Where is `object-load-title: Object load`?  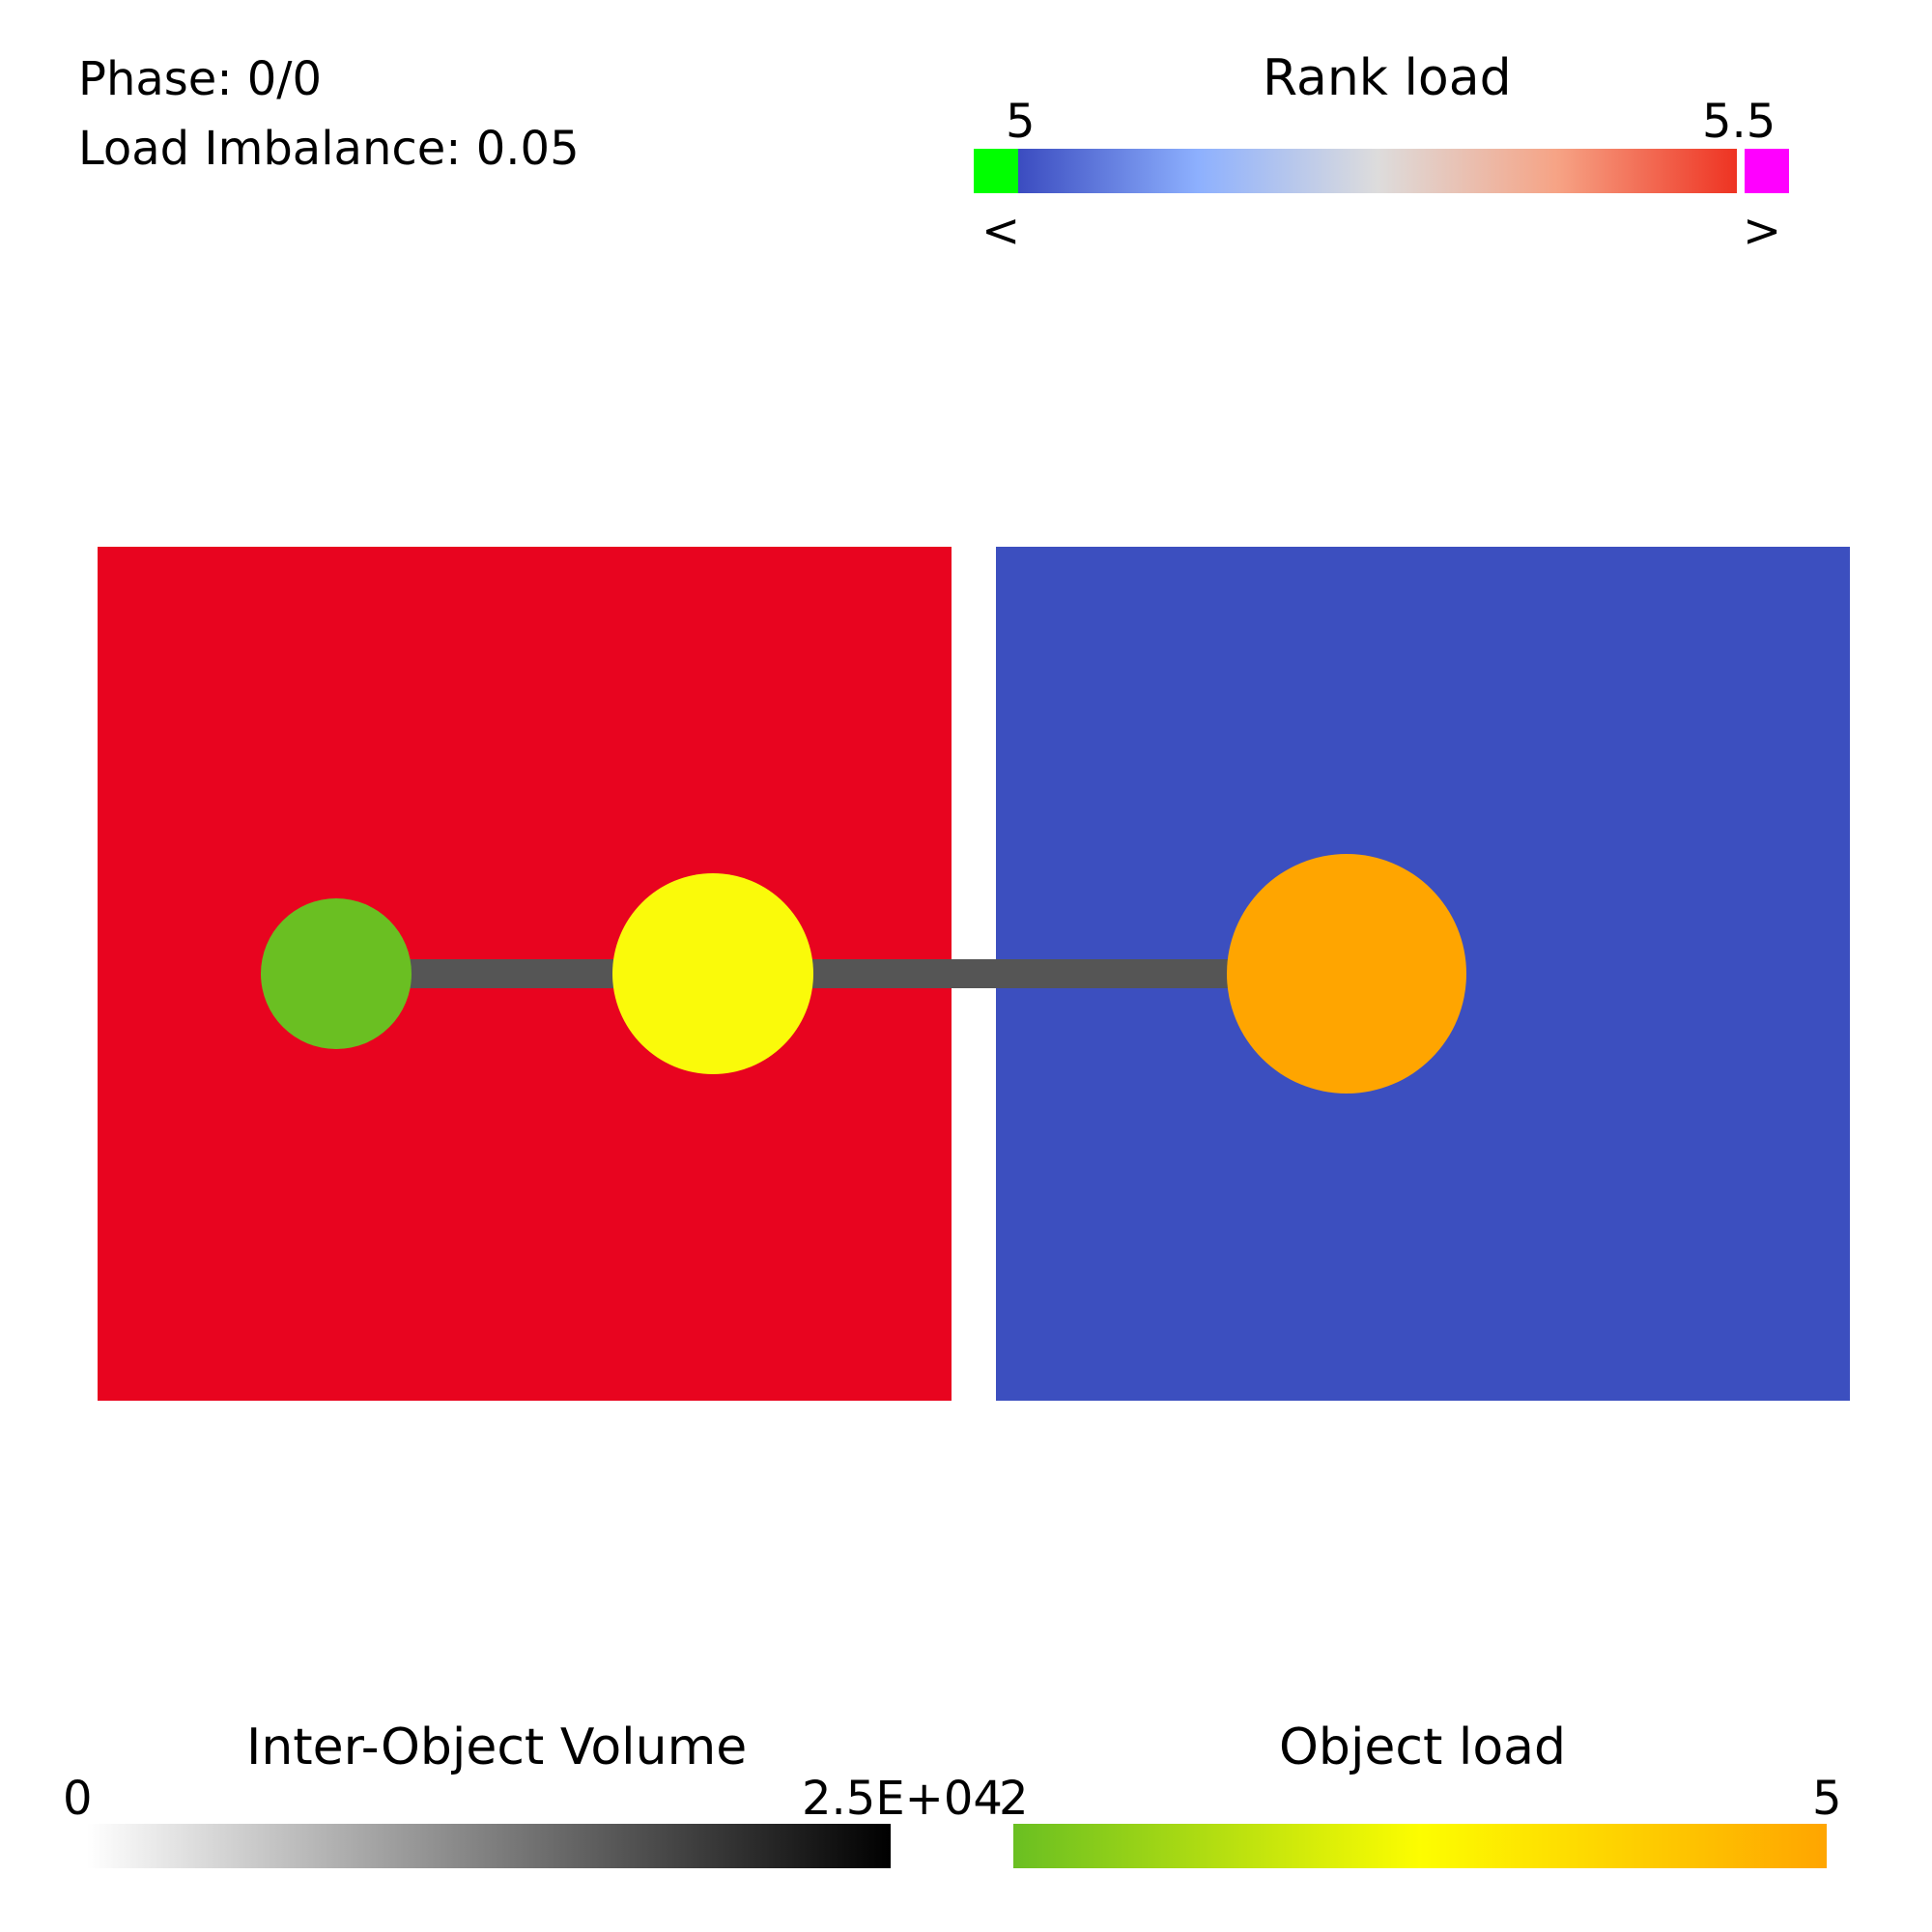
object-load-title: Object load is located at coordinates (1423, 1747).